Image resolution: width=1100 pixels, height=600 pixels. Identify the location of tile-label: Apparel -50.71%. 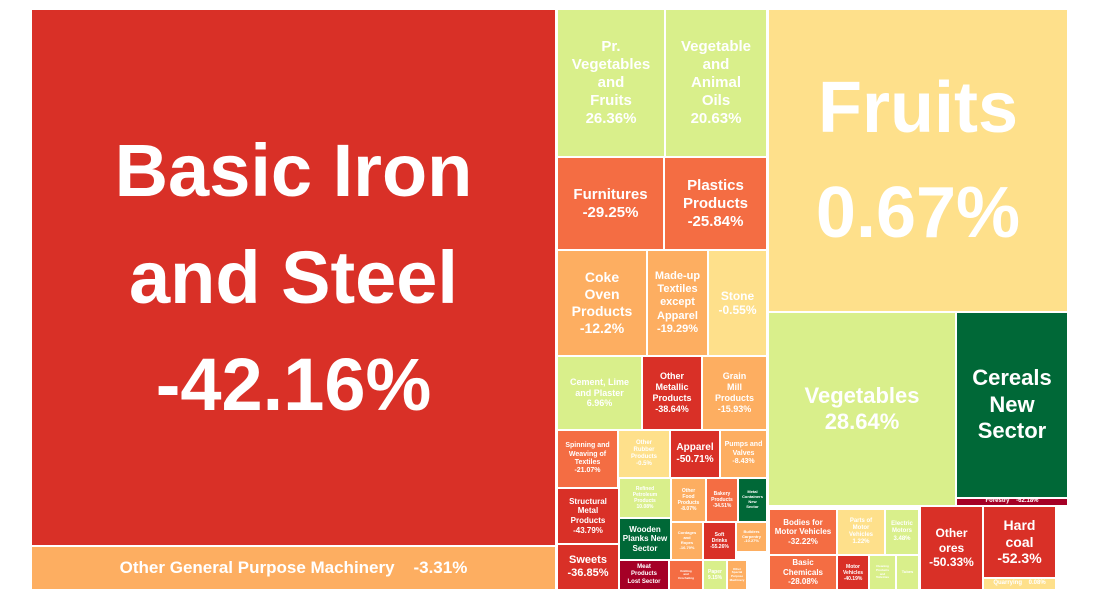
(695, 454).